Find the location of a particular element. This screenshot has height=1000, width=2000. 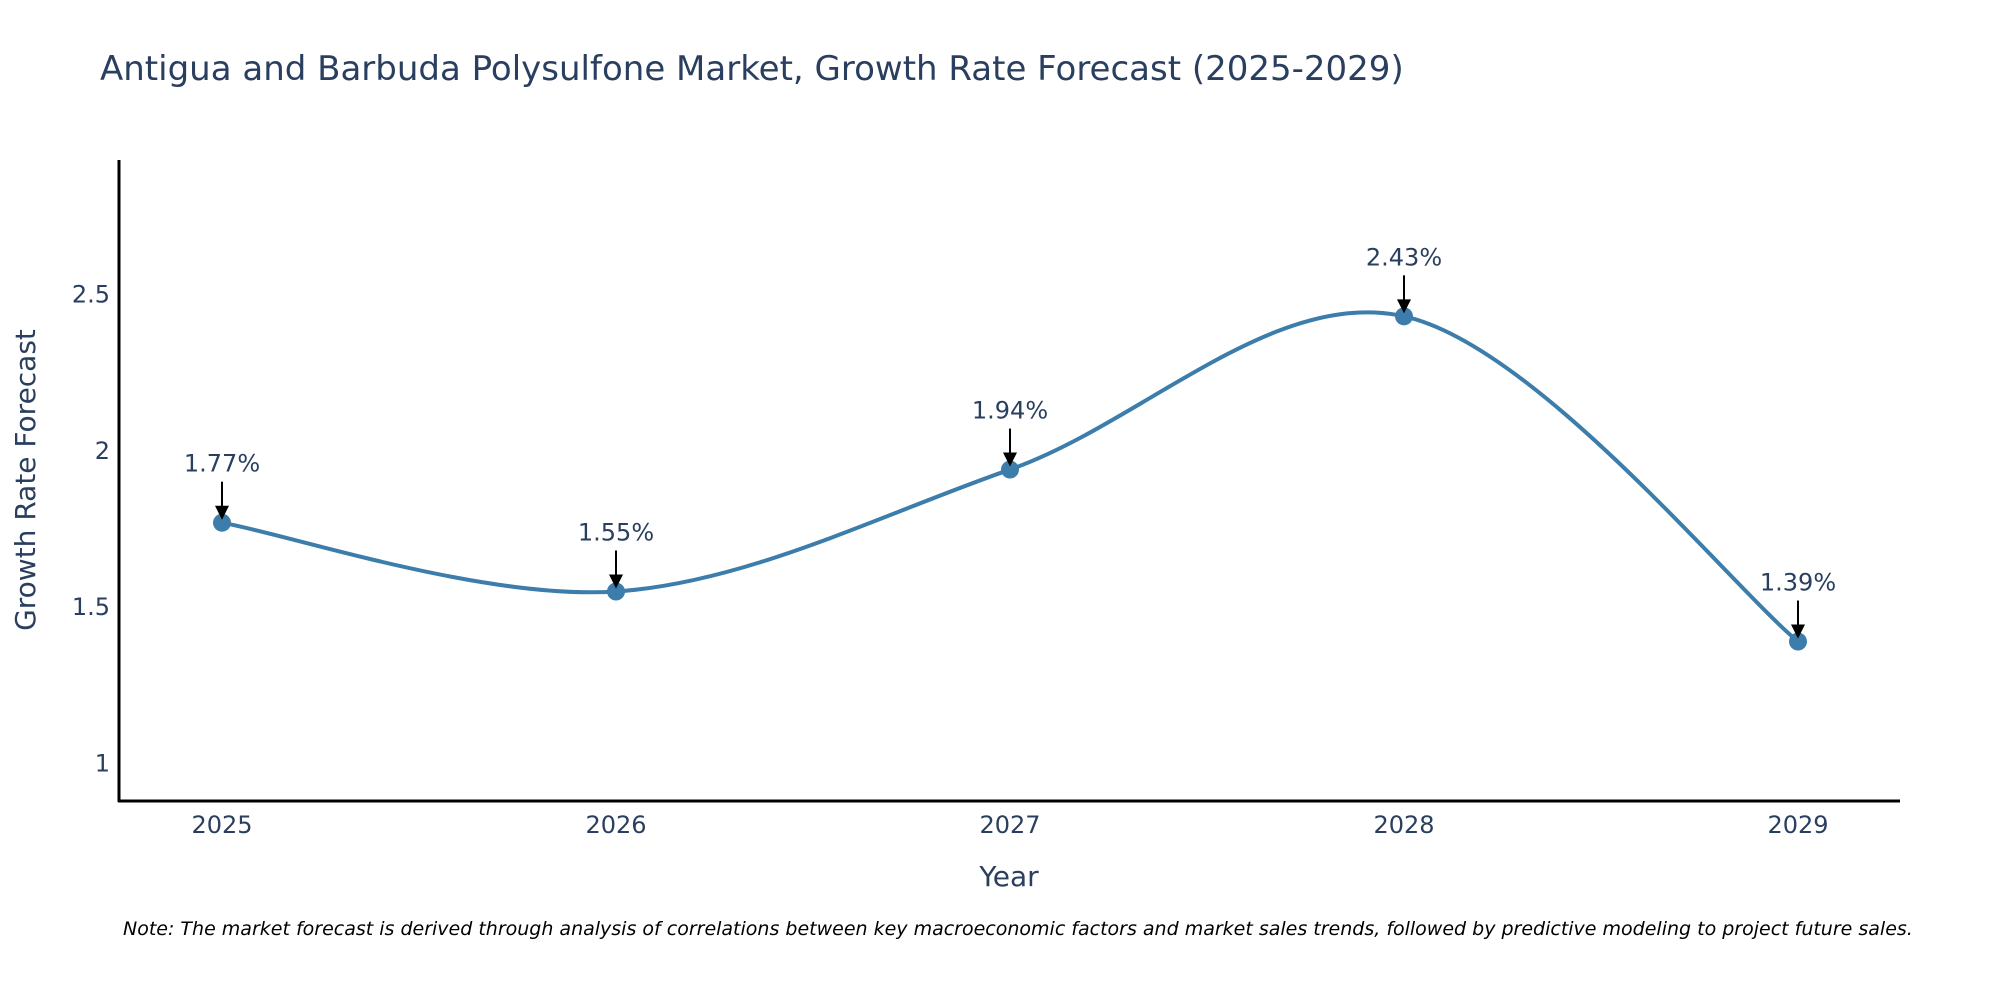

x-tick-label: 2026 is located at coordinates (615, 825).